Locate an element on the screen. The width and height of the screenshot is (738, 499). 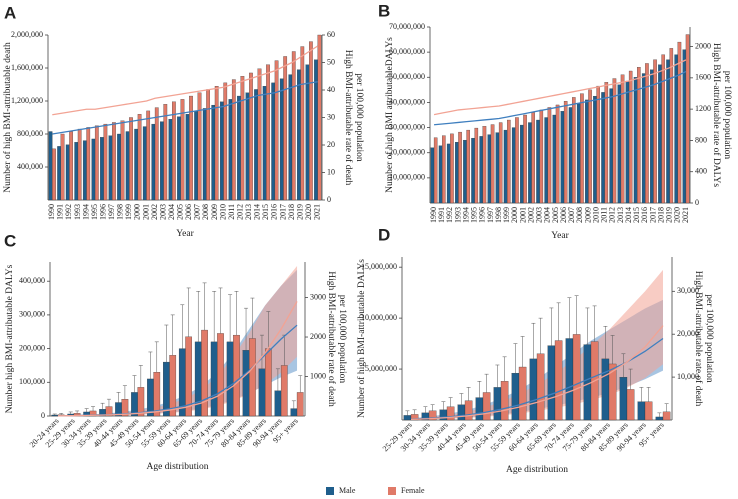
x-tick-label: 2006 is located at coordinates (563, 215).